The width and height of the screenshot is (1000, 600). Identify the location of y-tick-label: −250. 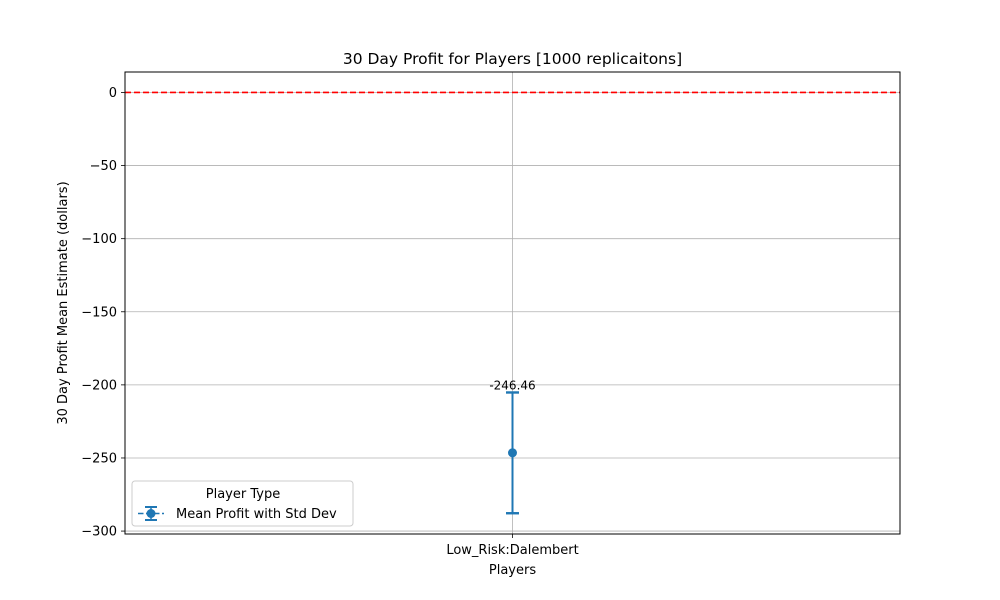
(99, 458).